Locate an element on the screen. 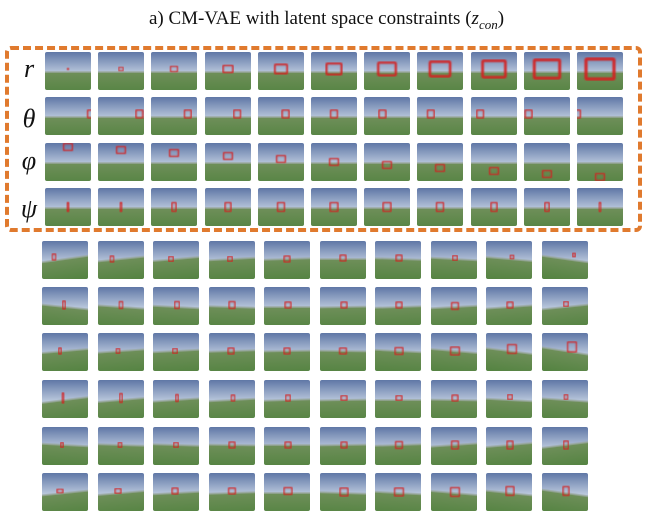 This screenshot has height=525, width=653. row-label-psi: ψ is located at coordinates (29, 208).